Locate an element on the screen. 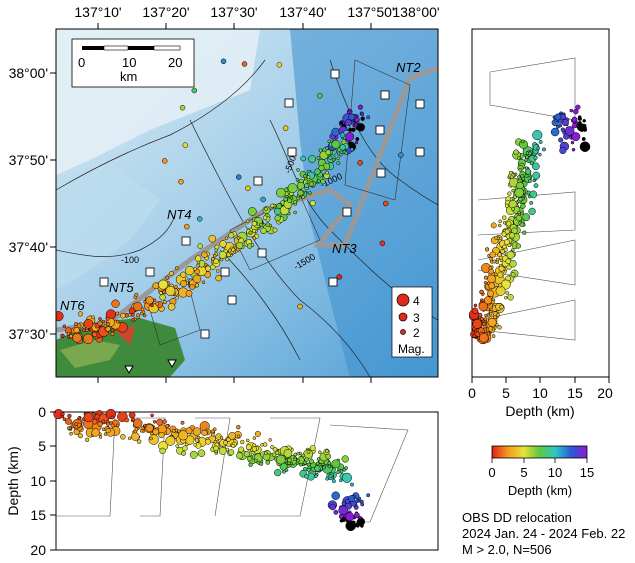  fault-label-nt6: NT6 is located at coordinates (72, 305).